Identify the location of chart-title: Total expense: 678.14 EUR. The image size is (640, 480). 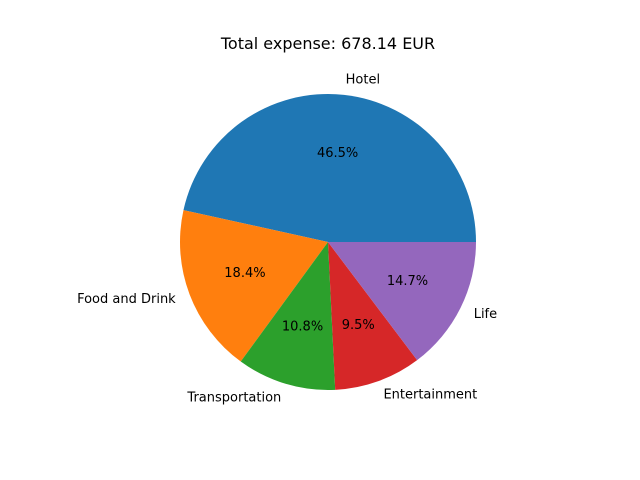
(327, 43).